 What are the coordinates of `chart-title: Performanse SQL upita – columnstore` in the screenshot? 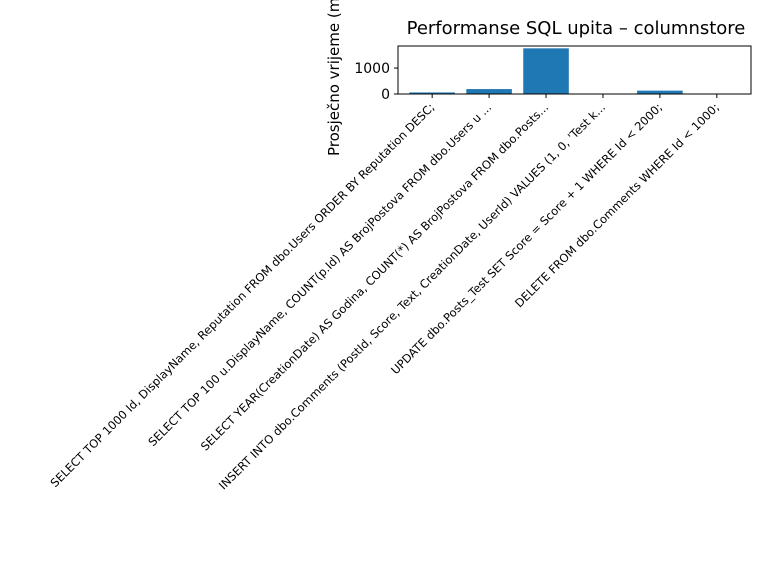 It's located at (576, 28).